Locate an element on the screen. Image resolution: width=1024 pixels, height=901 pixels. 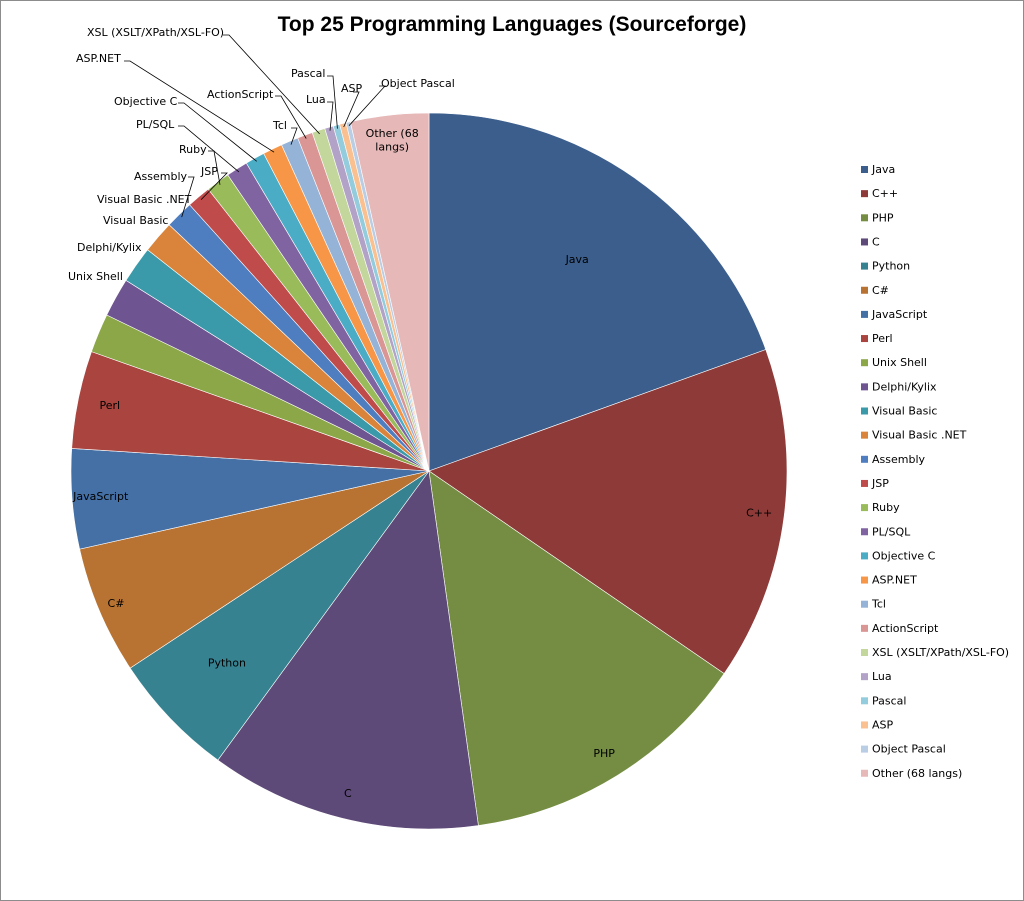
legend-swatch-pascal is located at coordinates (864, 701).